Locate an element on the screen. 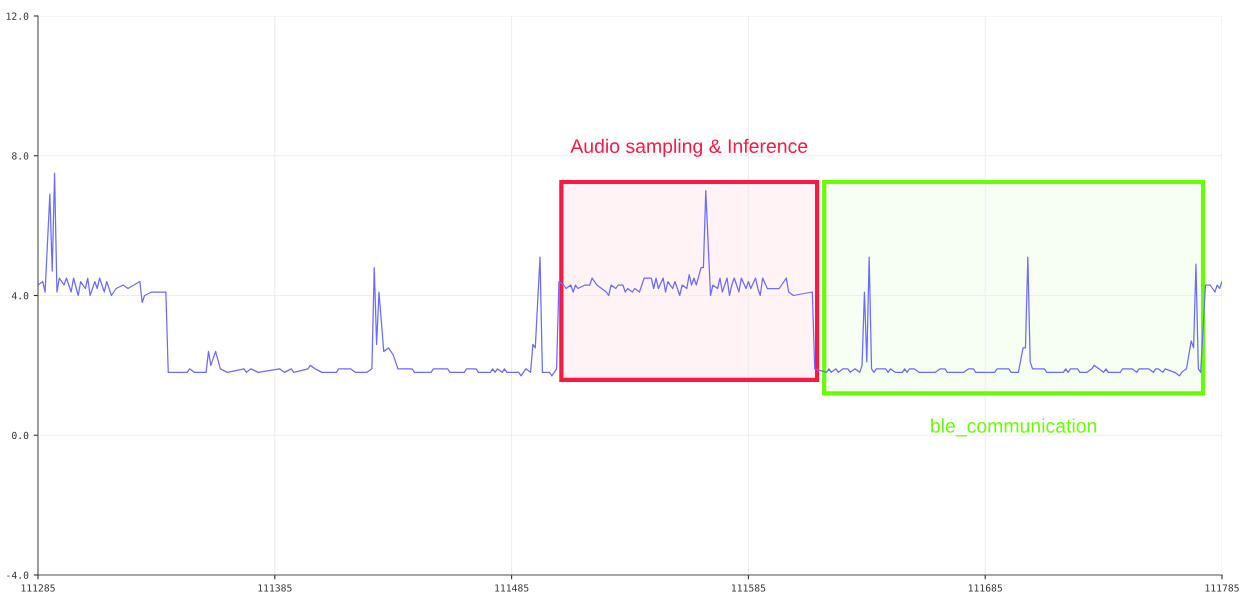 The image size is (1252, 603). y-tick-label: 12.0 is located at coordinates (17, 16).